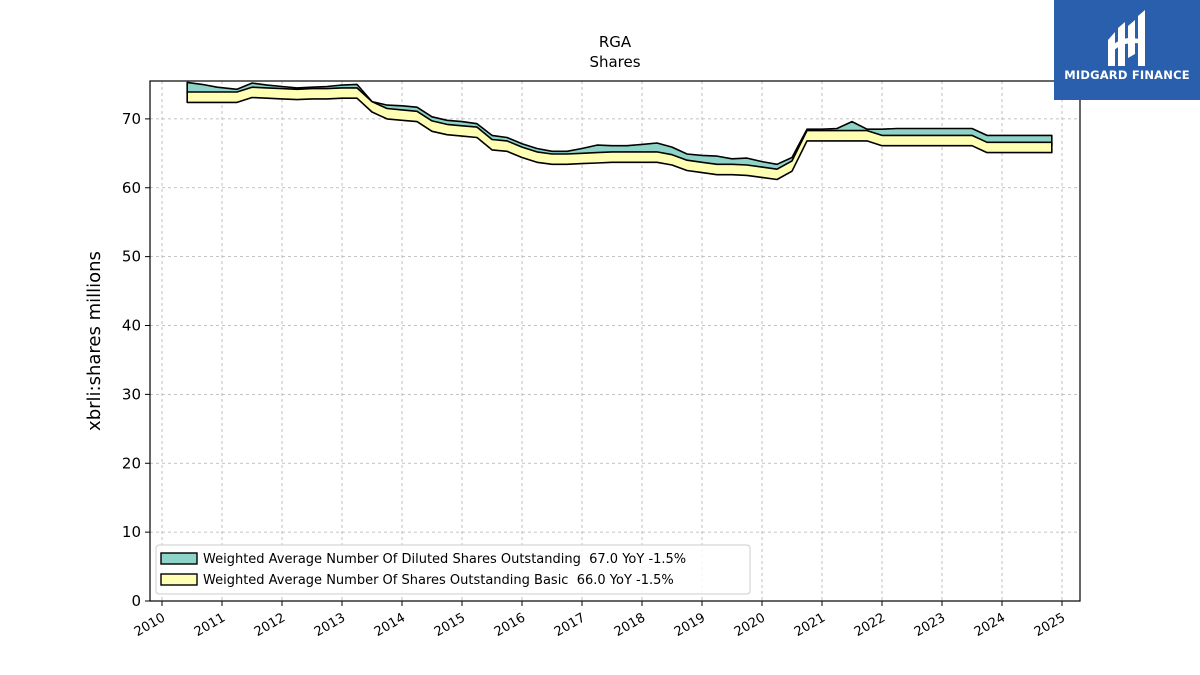  What do you see at coordinates (136, 601) in the screenshot?
I see `y-tick-label: 0` at bounding box center [136, 601].